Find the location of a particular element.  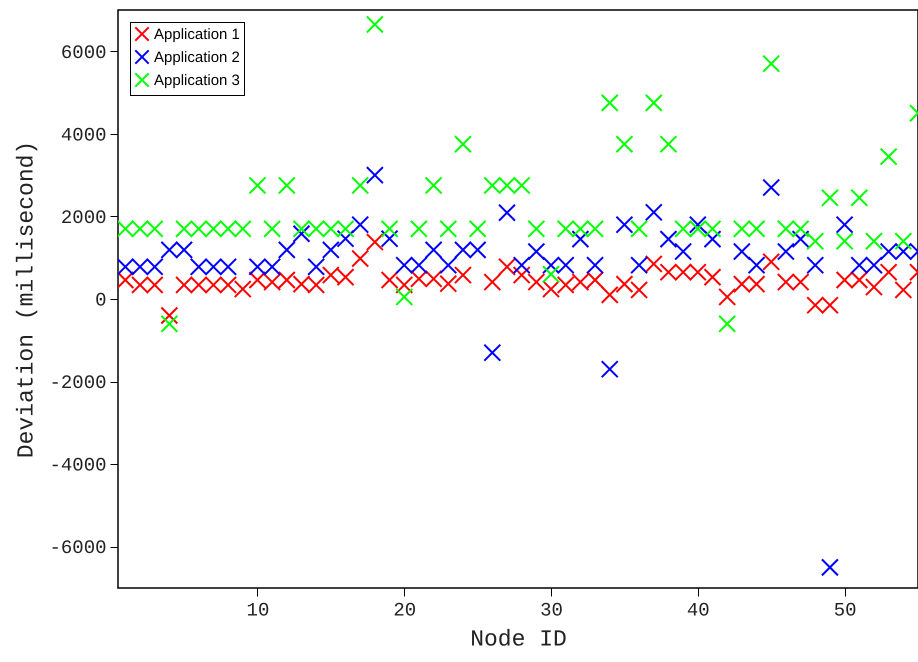

x-tick-label: 40 is located at coordinates (698, 611).